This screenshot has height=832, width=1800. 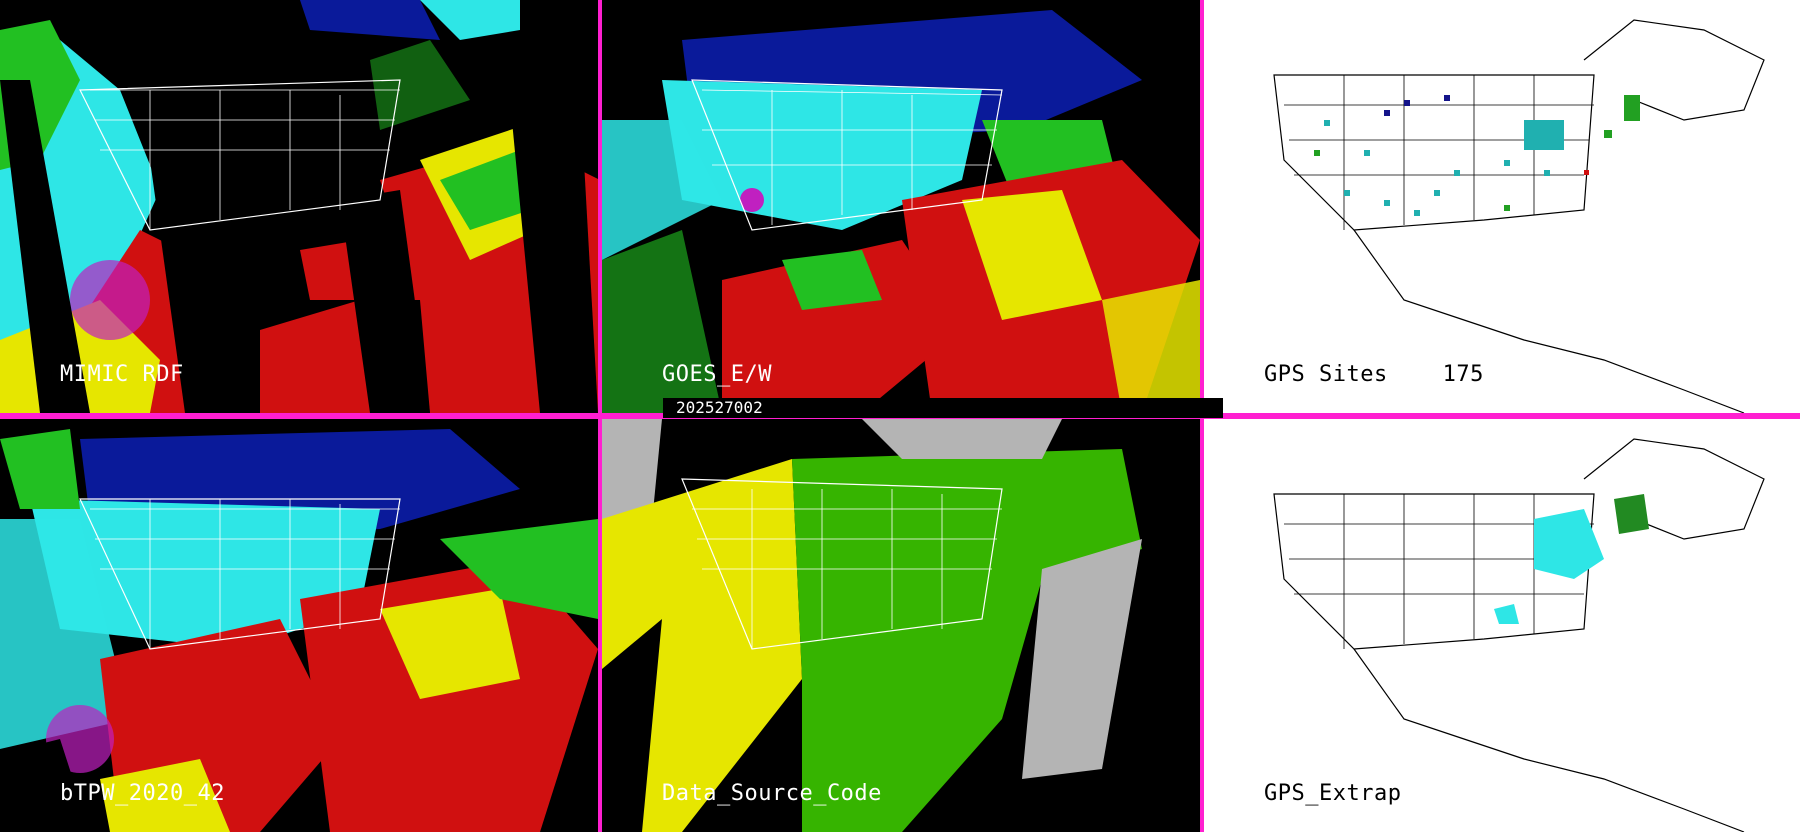 What do you see at coordinates (1519, 216) in the screenshot?
I see `gps-sites-map` at bounding box center [1519, 216].